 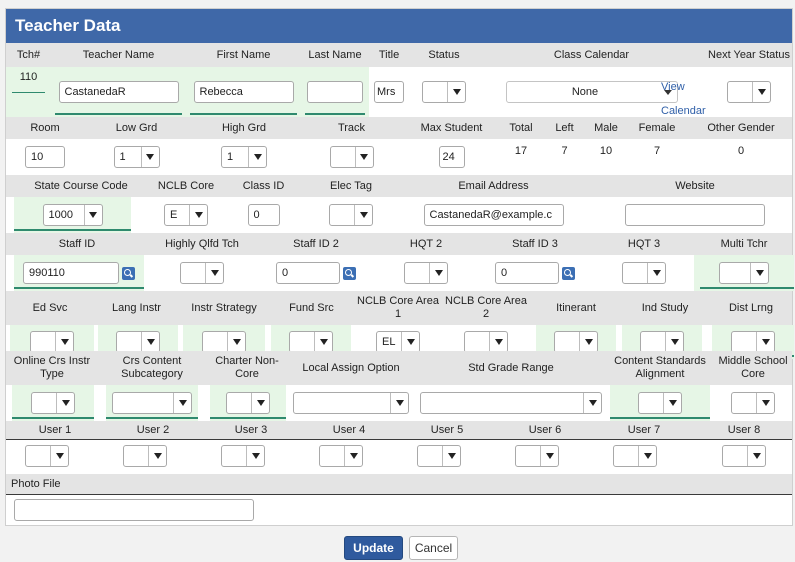 I want to click on content-standards-select, so click(x=660, y=403).